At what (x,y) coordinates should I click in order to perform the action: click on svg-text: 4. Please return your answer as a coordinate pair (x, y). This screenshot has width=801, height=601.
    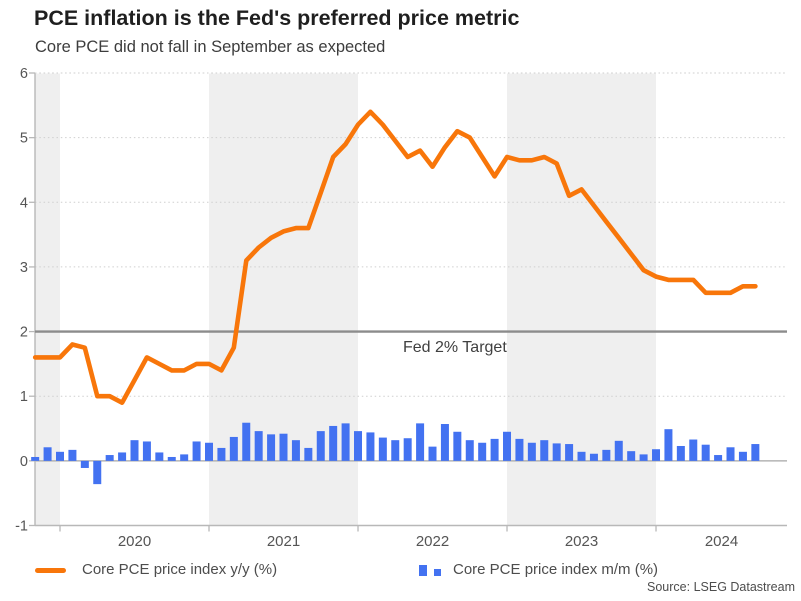
    Looking at the image, I should click on (24, 203).